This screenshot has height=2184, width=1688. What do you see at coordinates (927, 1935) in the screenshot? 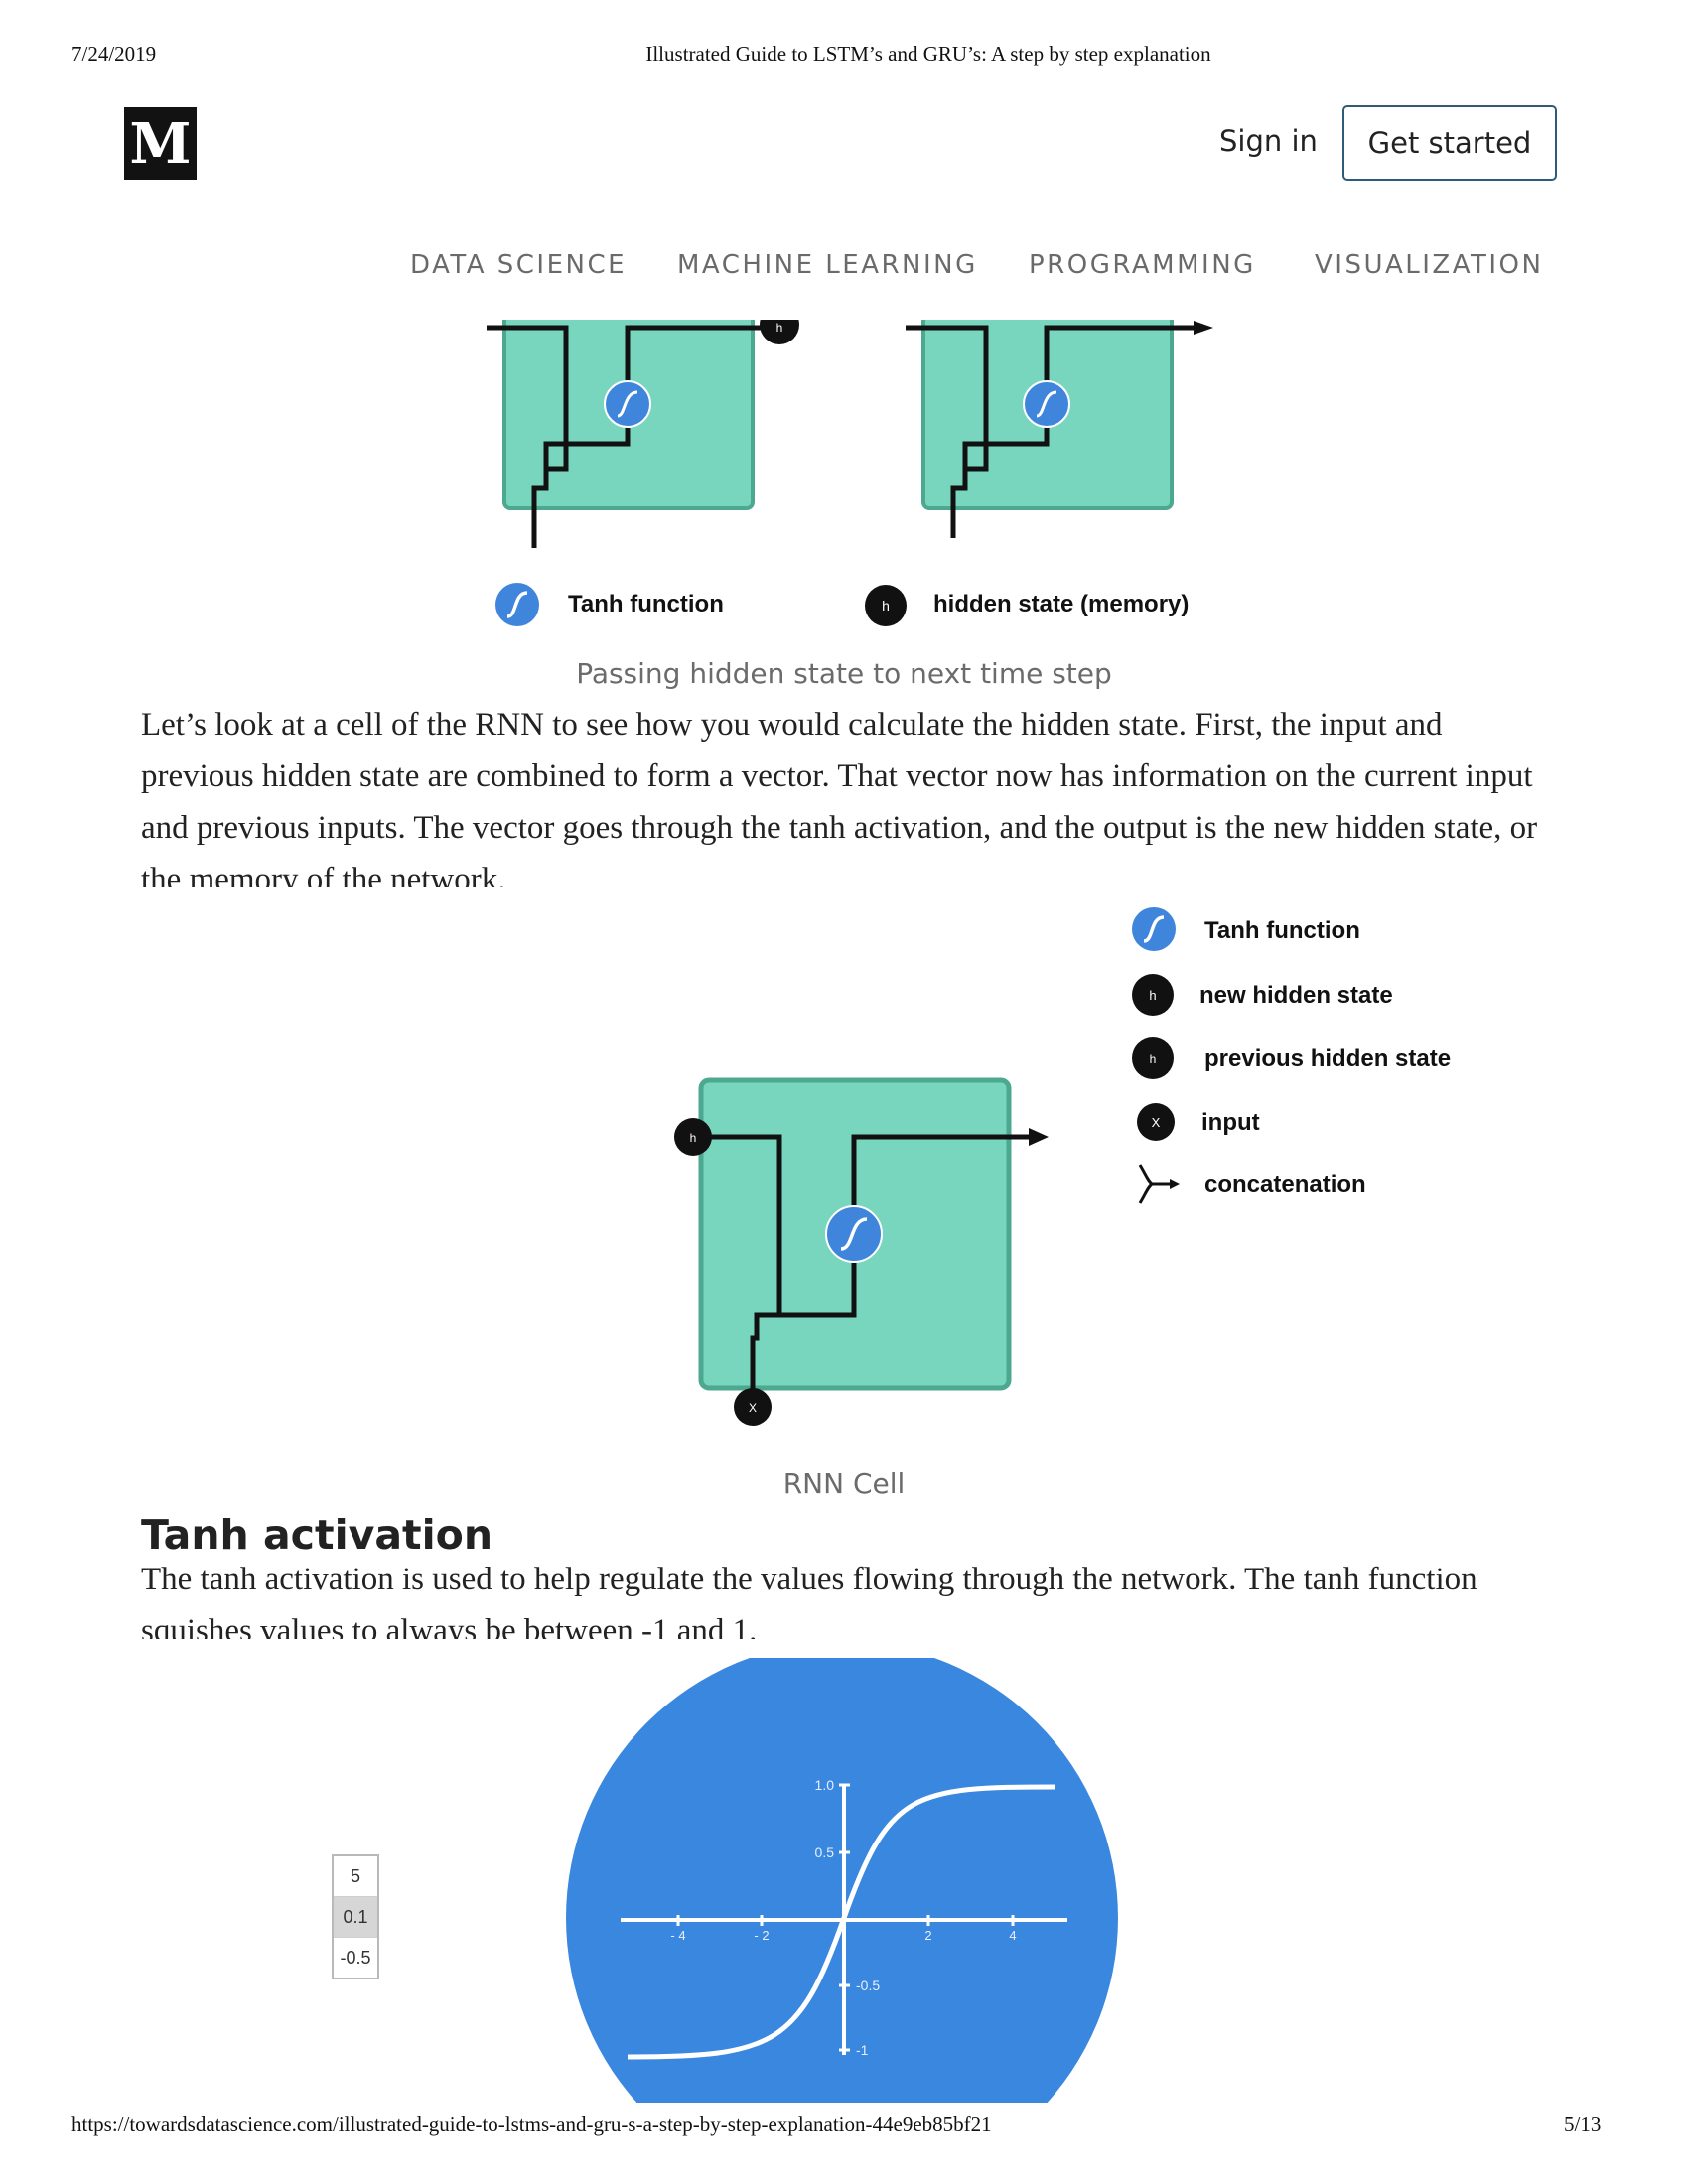
I see `x-tick-label: 2` at bounding box center [927, 1935].